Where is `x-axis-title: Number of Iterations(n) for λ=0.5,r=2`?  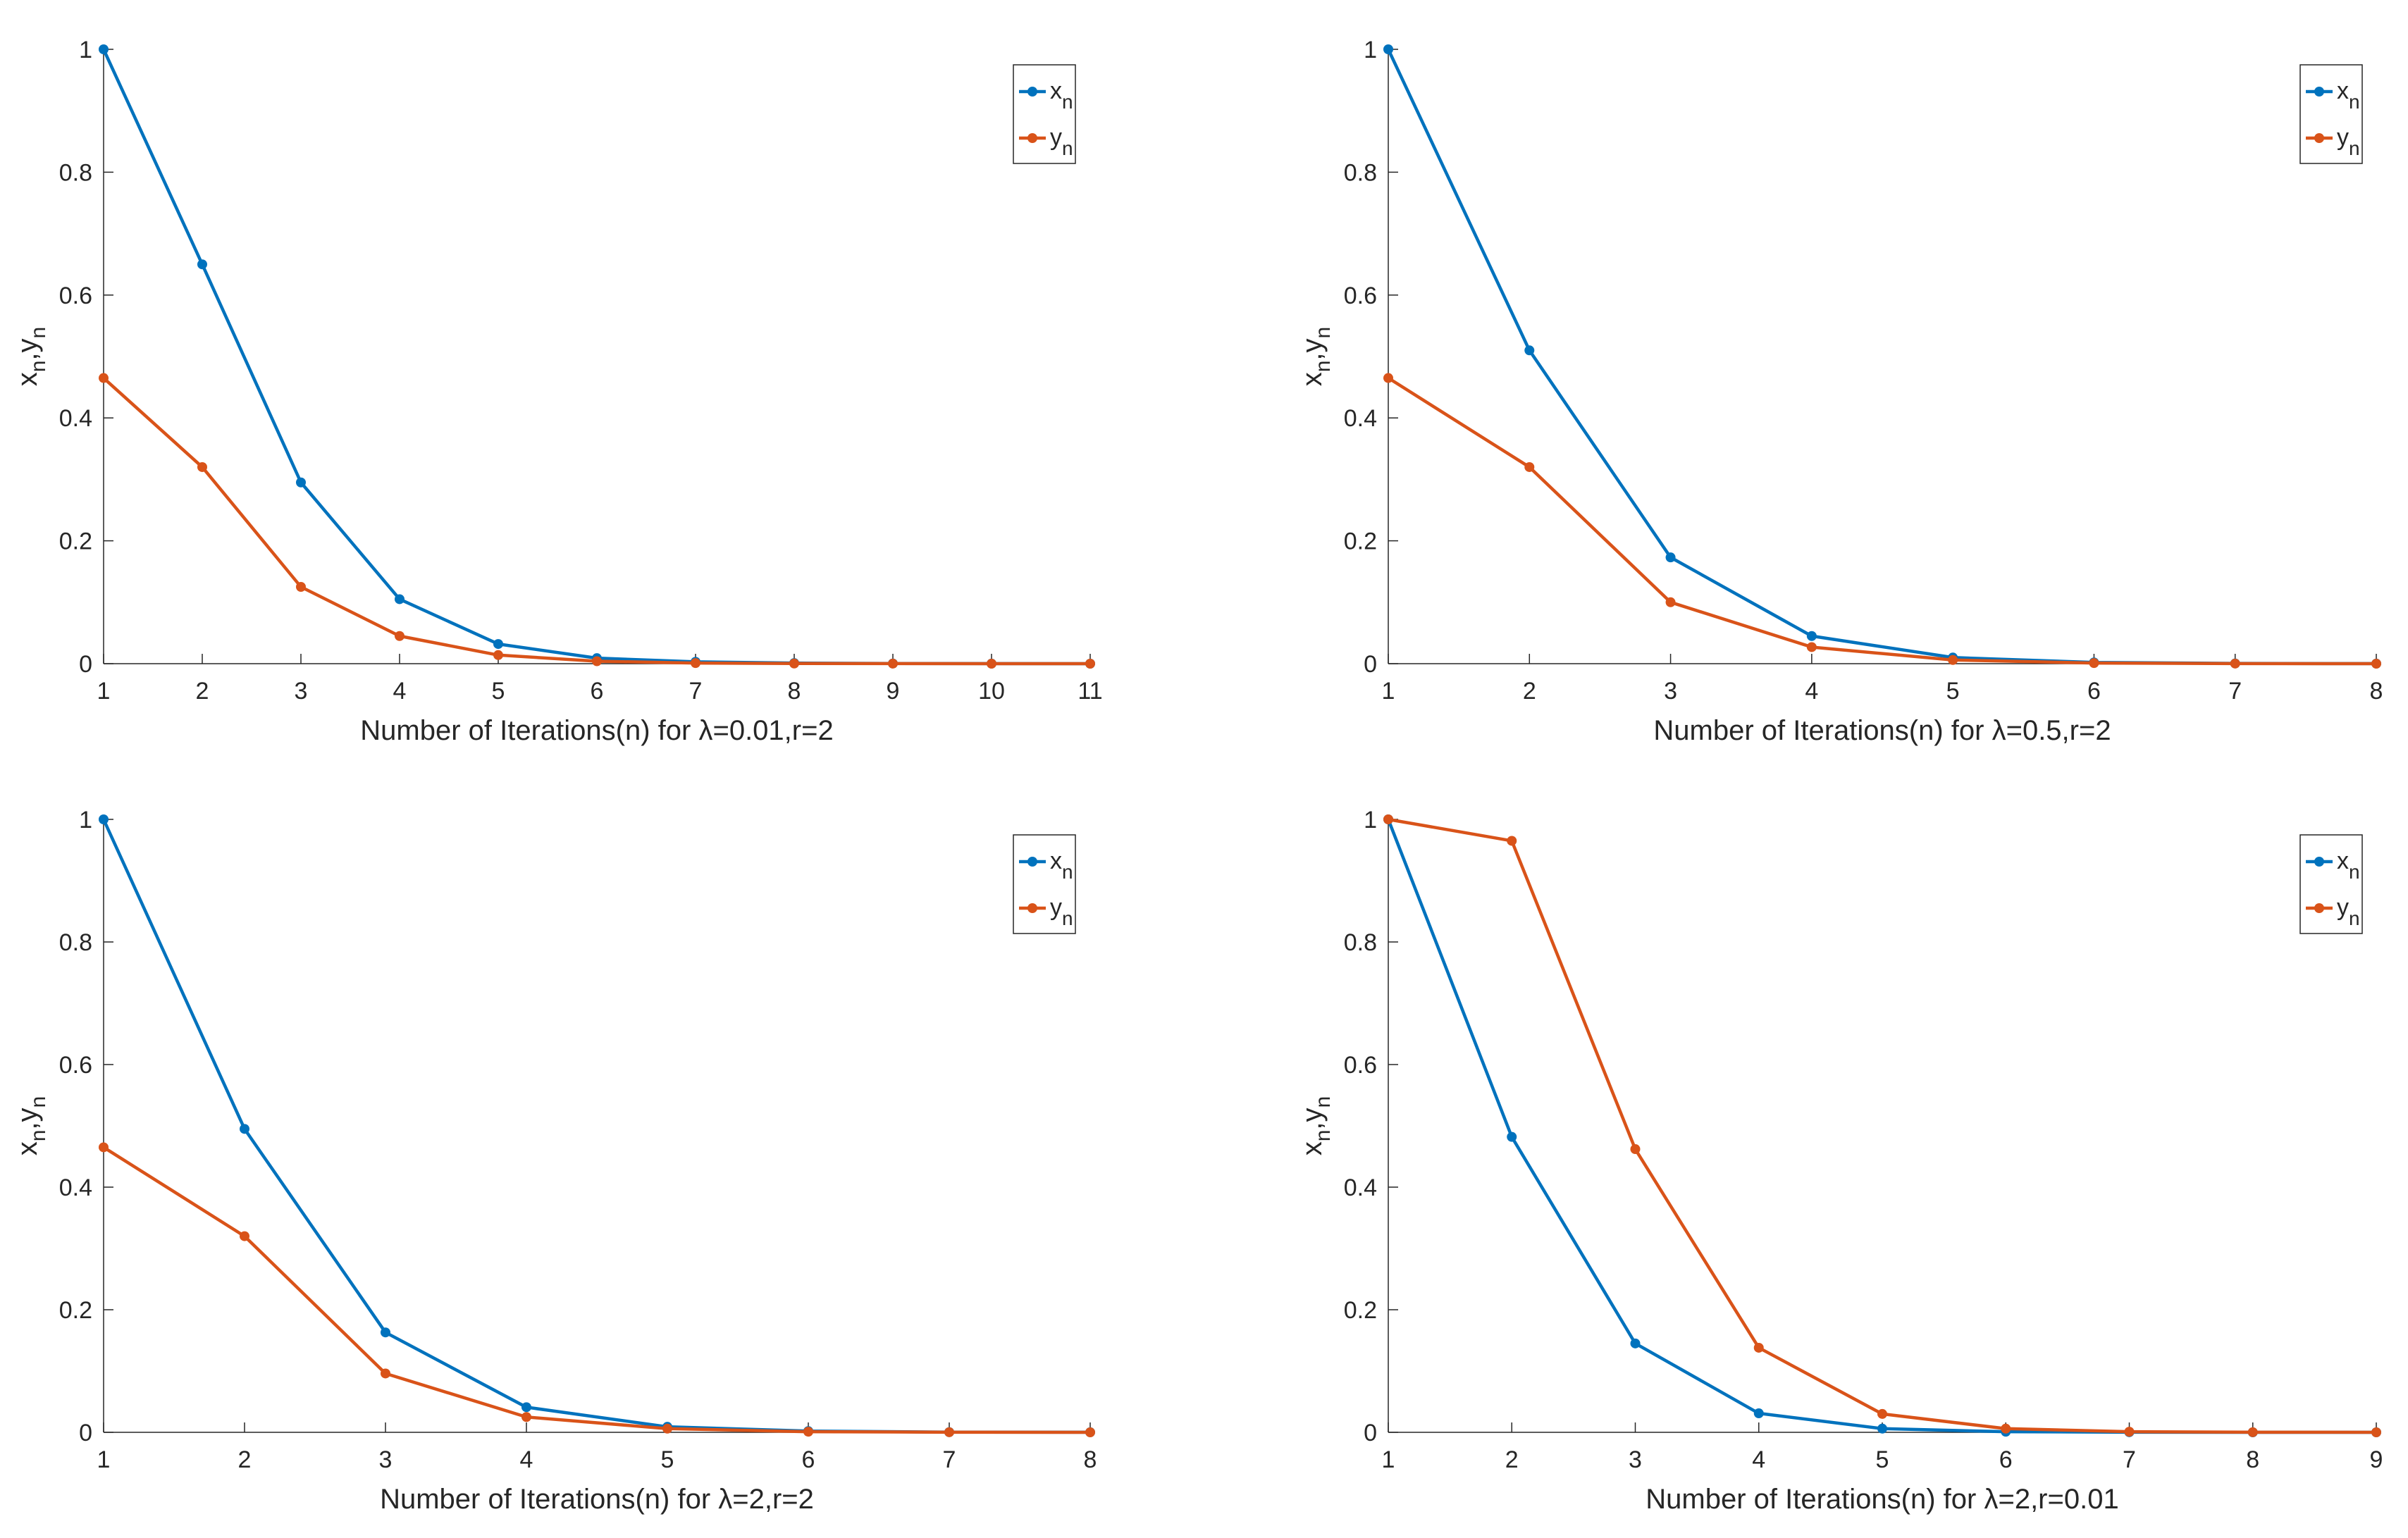
x-axis-title: Number of Iterations(n) for λ=0.5,r=2 is located at coordinates (1882, 730).